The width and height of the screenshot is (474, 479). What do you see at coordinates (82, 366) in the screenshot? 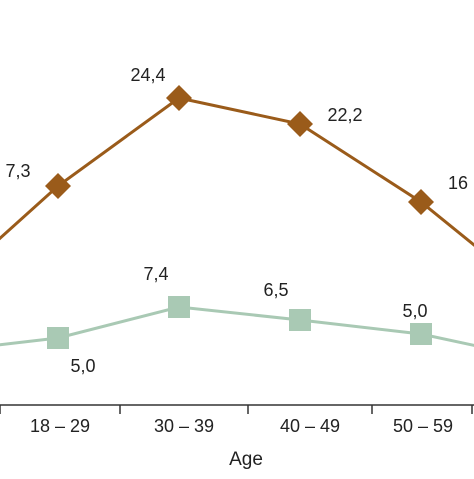
I see `series-1-label-1: 5,0` at bounding box center [82, 366].